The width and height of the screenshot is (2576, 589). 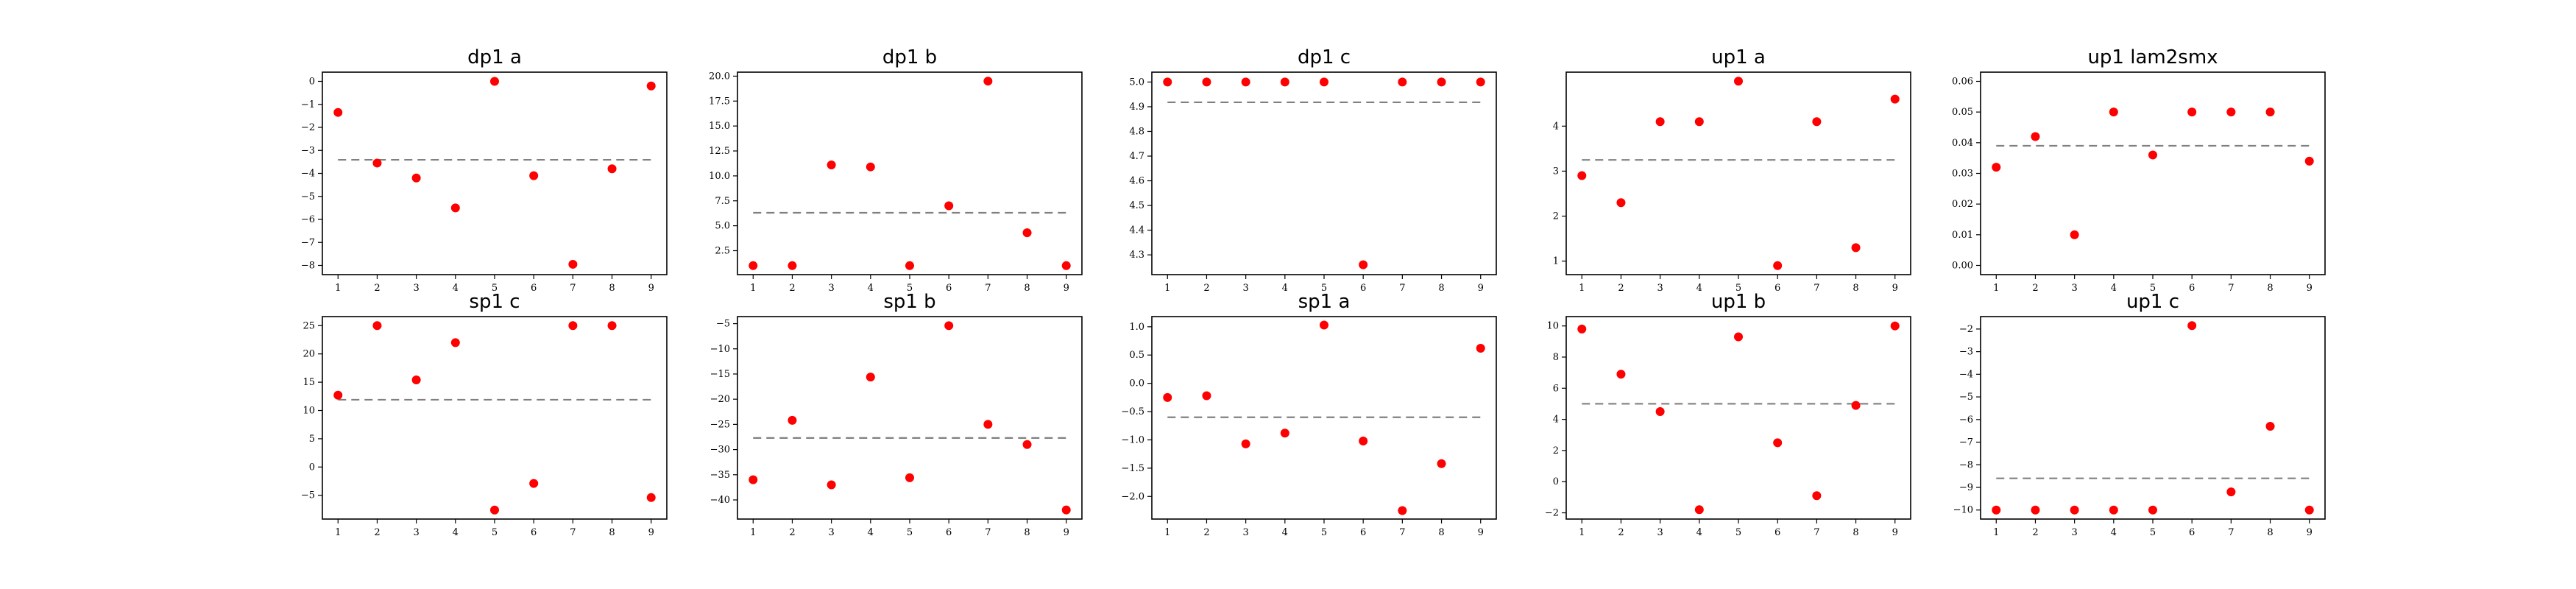 What do you see at coordinates (494, 302) in the screenshot?
I see `panel-title: sp1 c` at bounding box center [494, 302].